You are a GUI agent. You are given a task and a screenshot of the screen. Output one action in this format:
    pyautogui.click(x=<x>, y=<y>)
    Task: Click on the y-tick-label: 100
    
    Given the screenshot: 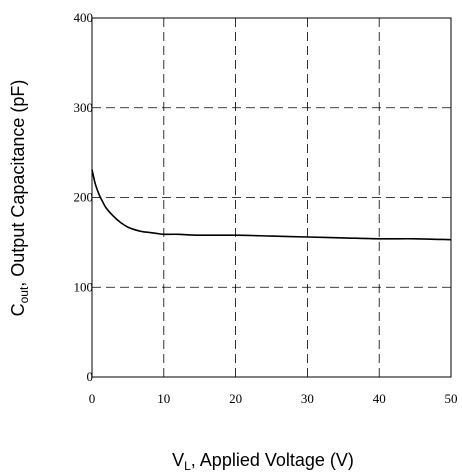 What is the action you would take?
    pyautogui.click(x=84, y=286)
    